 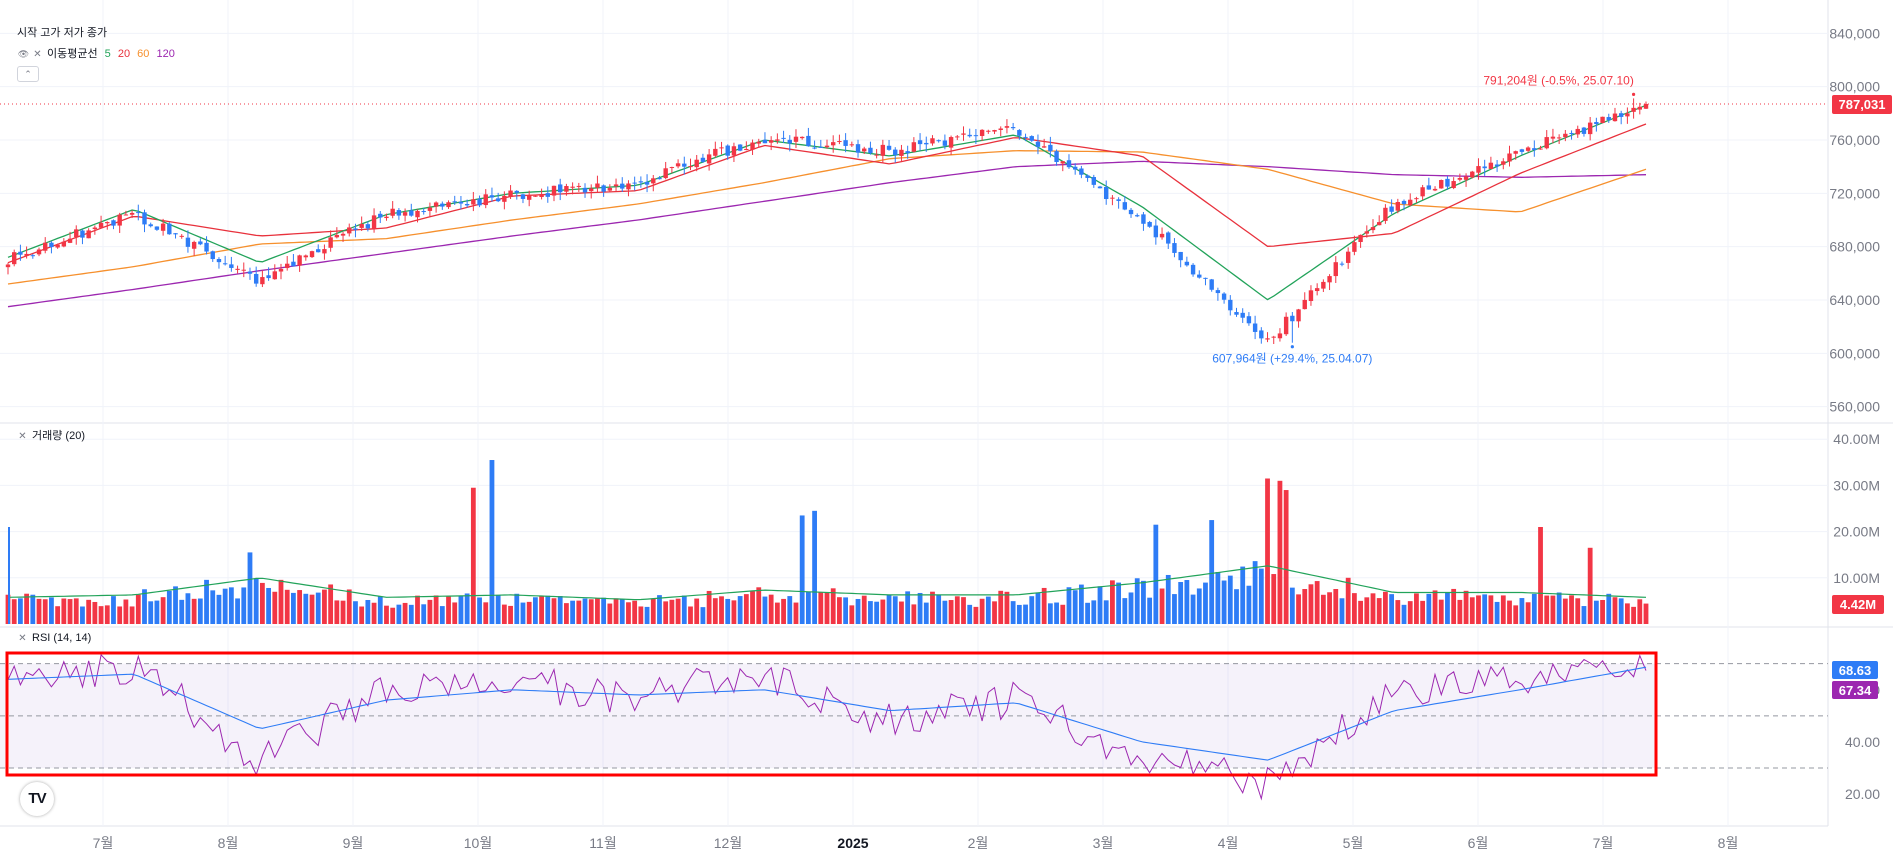 I want to click on ma120-period: 120, so click(x=165, y=54).